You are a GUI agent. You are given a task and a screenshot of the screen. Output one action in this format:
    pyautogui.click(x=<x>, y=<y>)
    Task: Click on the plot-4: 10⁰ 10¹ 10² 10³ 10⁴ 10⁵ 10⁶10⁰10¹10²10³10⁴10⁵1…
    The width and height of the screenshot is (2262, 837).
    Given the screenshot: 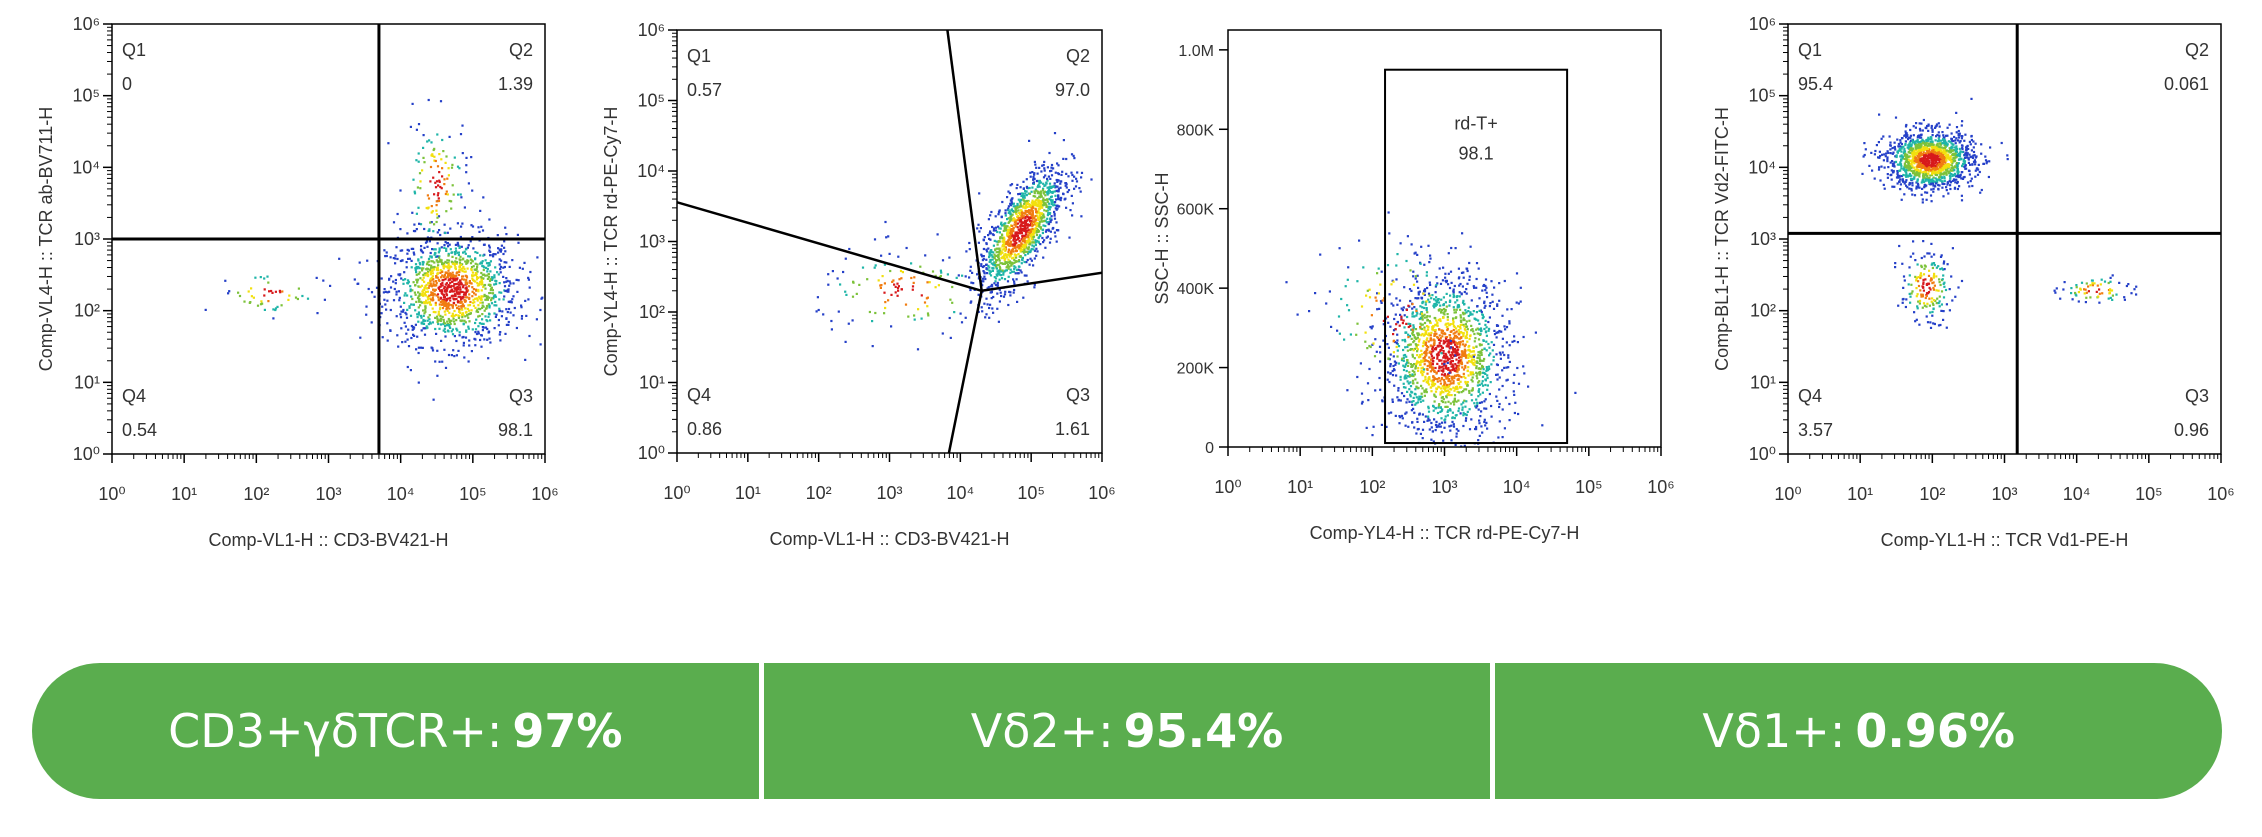 What is the action you would take?
    pyautogui.click(x=1973, y=282)
    